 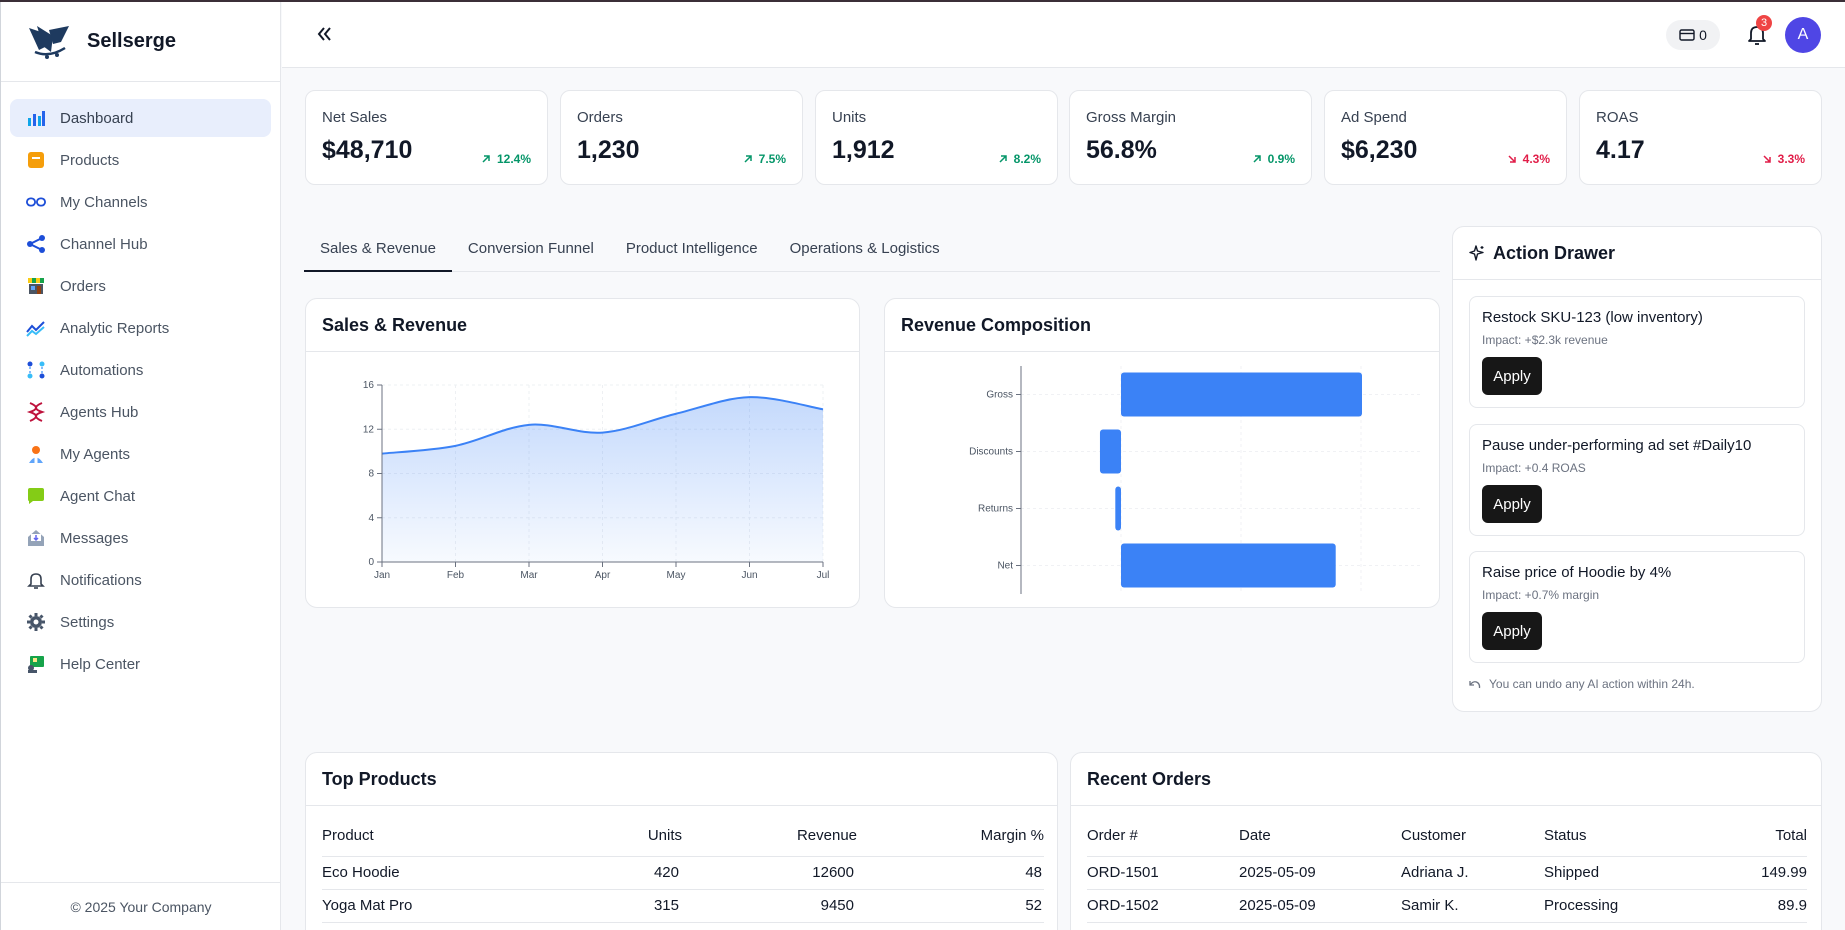 I want to click on sidebar-item-messages: Messages, so click(x=140, y=538).